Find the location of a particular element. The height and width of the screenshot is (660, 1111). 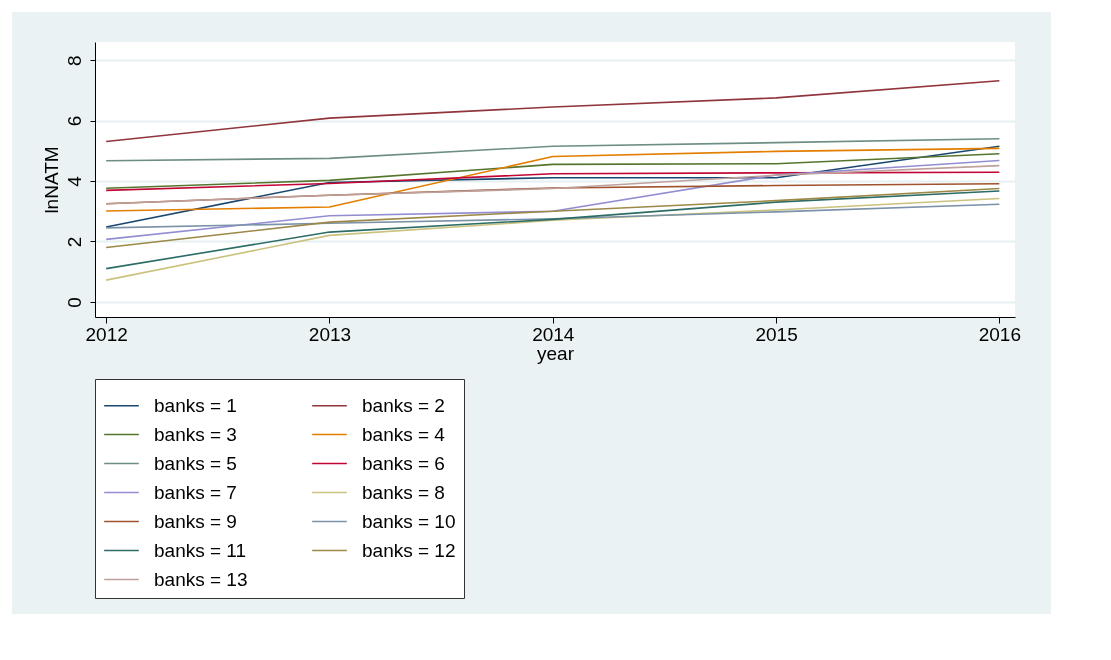

x-tick-label: 2012 is located at coordinates (106, 334).